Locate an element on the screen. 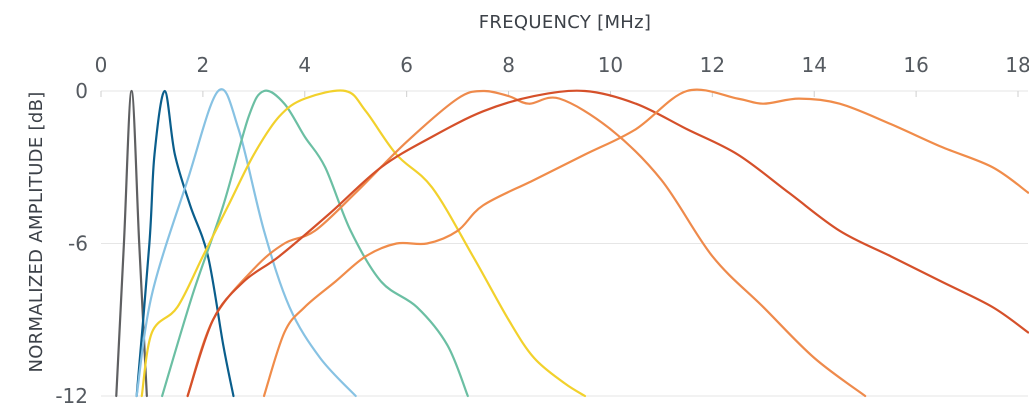 This screenshot has height=405, width=1029. x-tick-label: 2 is located at coordinates (203, 65).